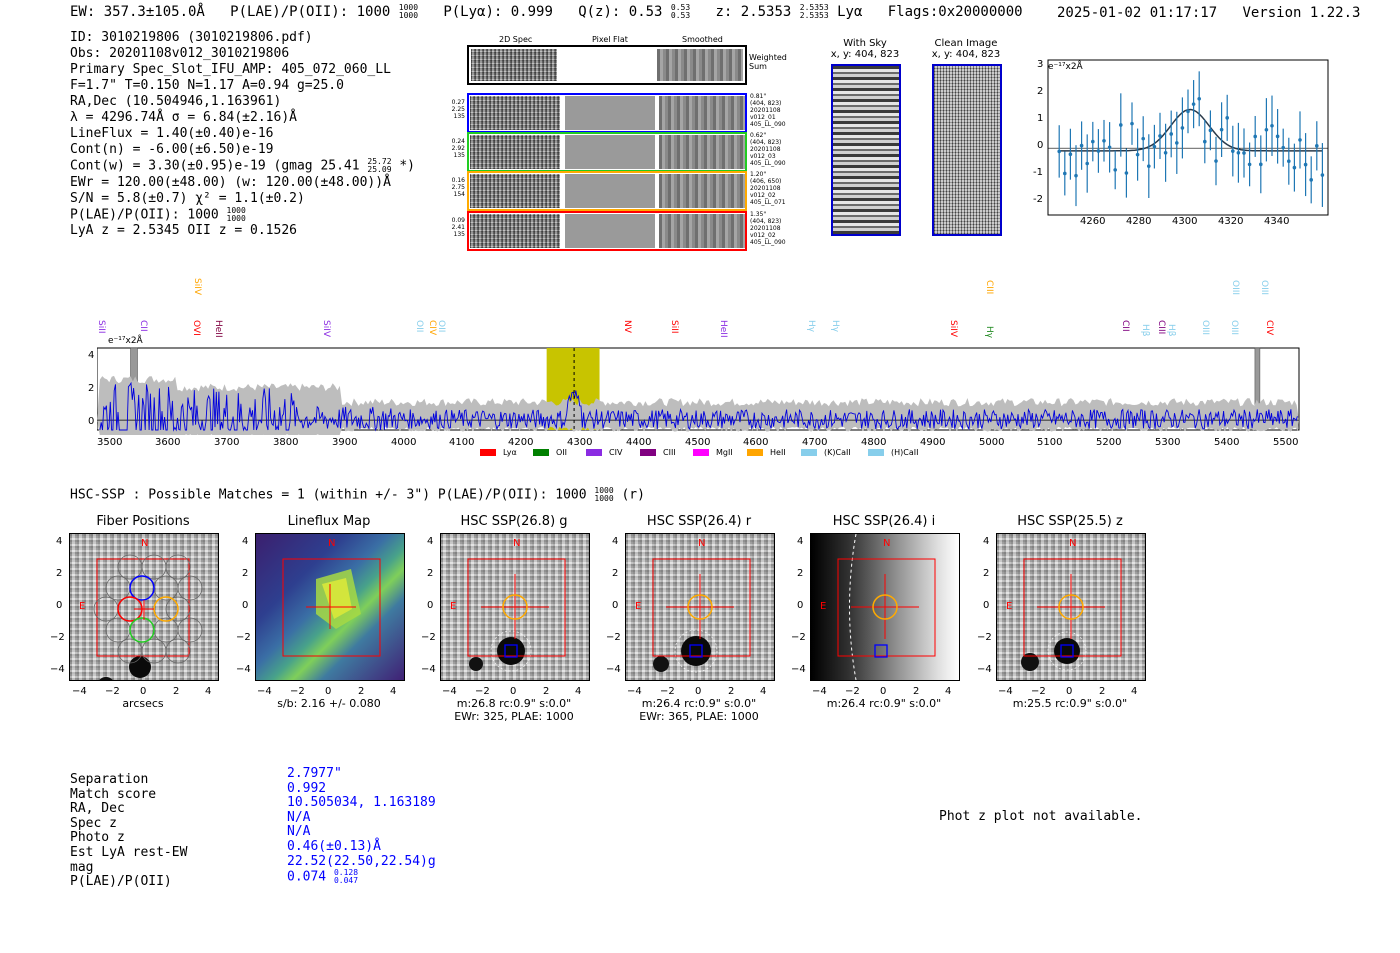 This screenshot has height=953, width=1400. What do you see at coordinates (1038, 199) in the screenshot?
I see `zoom-ytick: -2` at bounding box center [1038, 199].